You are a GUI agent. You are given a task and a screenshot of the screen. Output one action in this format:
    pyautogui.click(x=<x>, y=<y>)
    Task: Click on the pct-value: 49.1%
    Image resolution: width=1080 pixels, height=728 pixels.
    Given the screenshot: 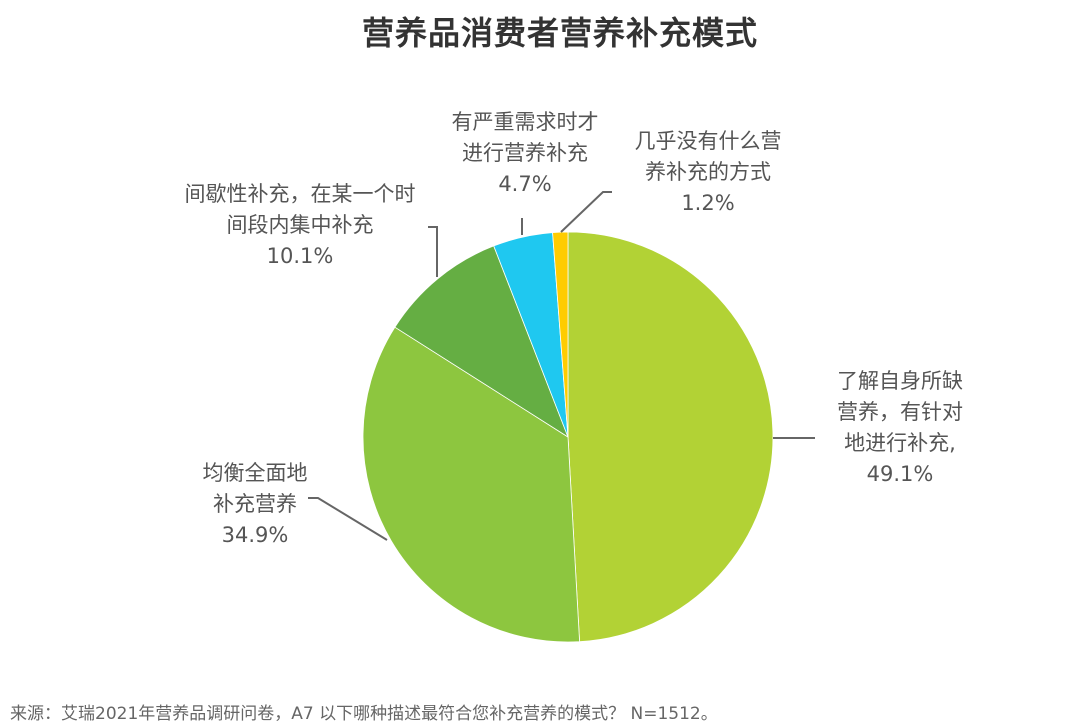 What is the action you would take?
    pyautogui.click(x=900, y=474)
    